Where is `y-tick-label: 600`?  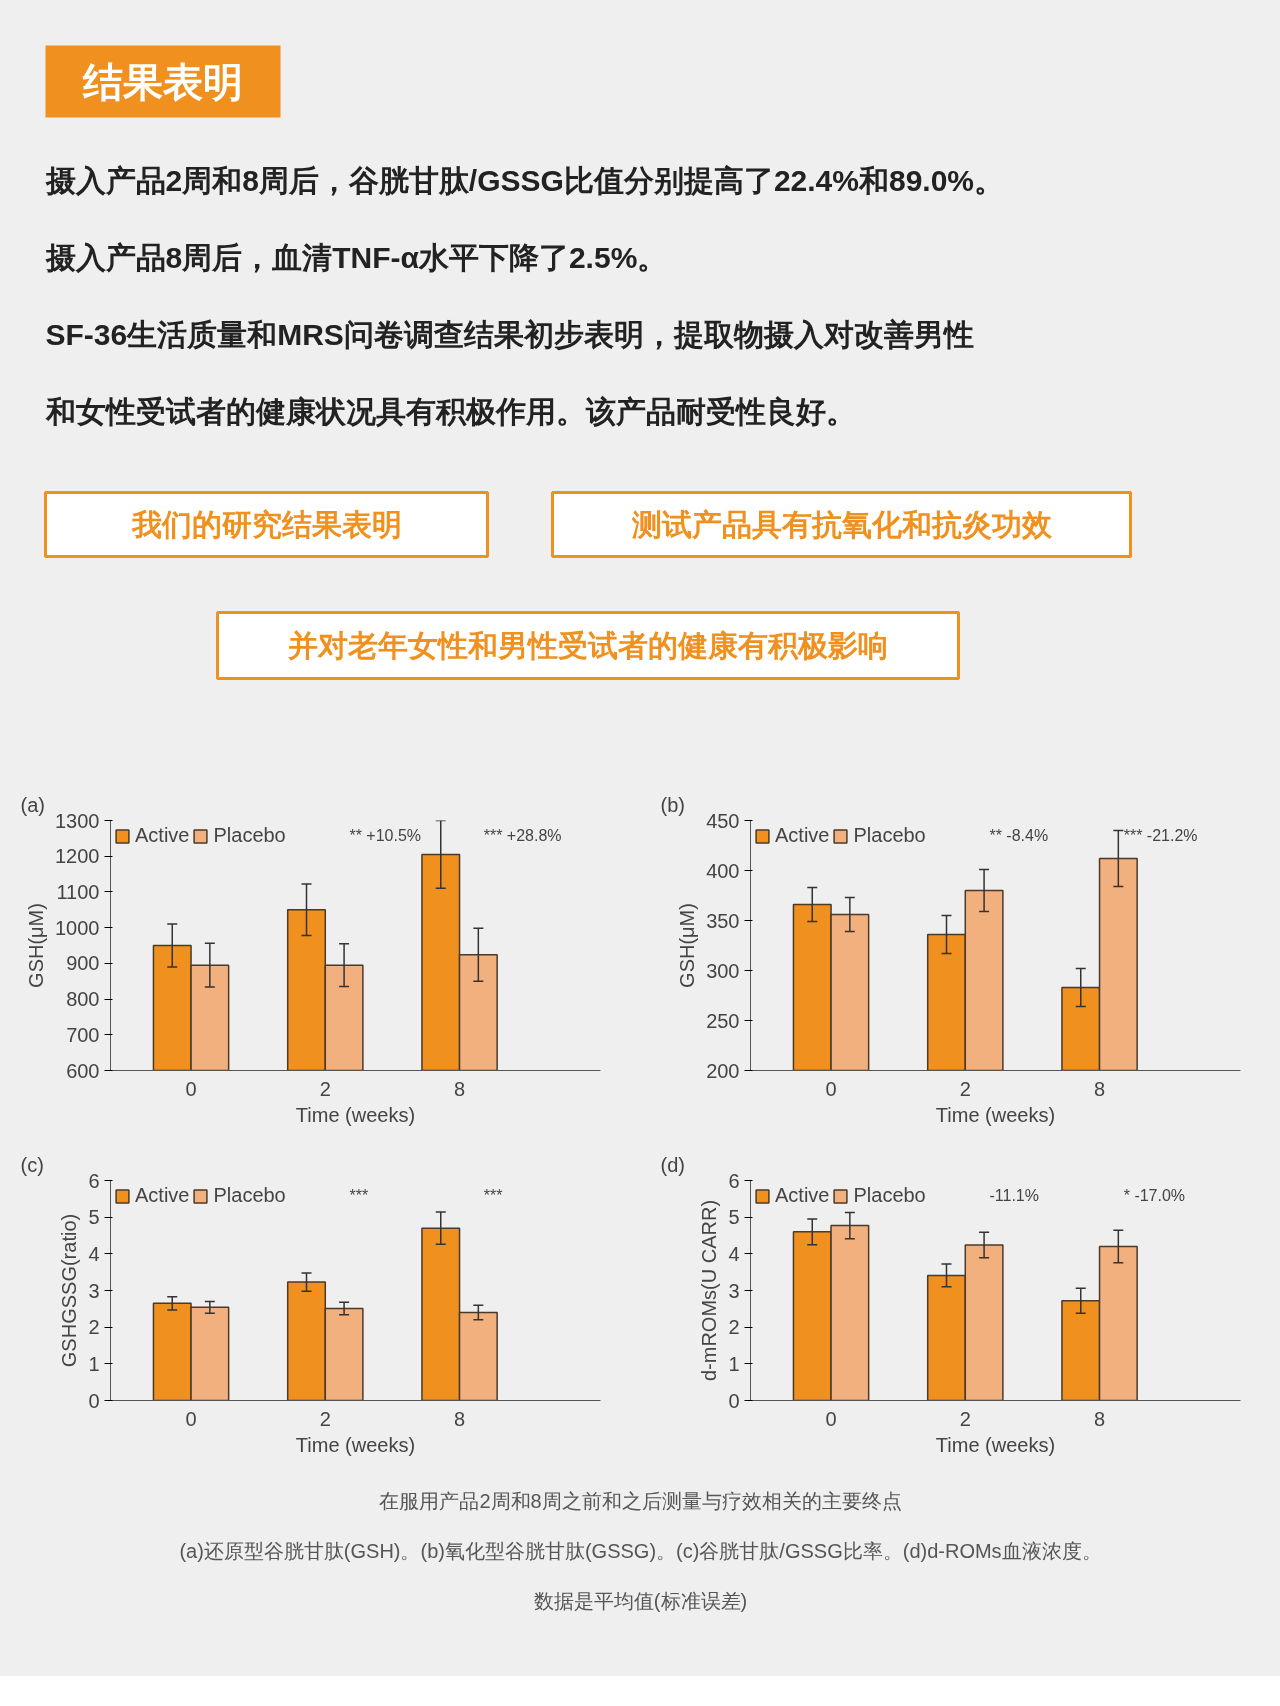
y-tick-label: 600 is located at coordinates (83, 1070).